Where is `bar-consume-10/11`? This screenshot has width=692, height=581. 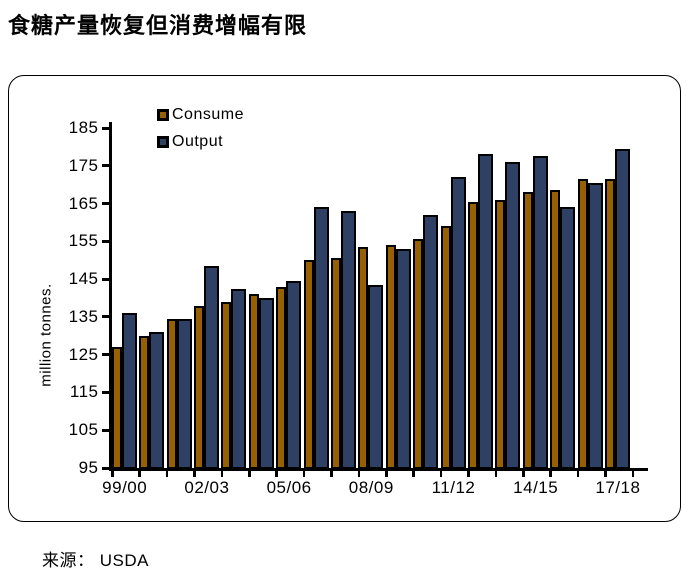
bar-consume-10/11 is located at coordinates (418, 354).